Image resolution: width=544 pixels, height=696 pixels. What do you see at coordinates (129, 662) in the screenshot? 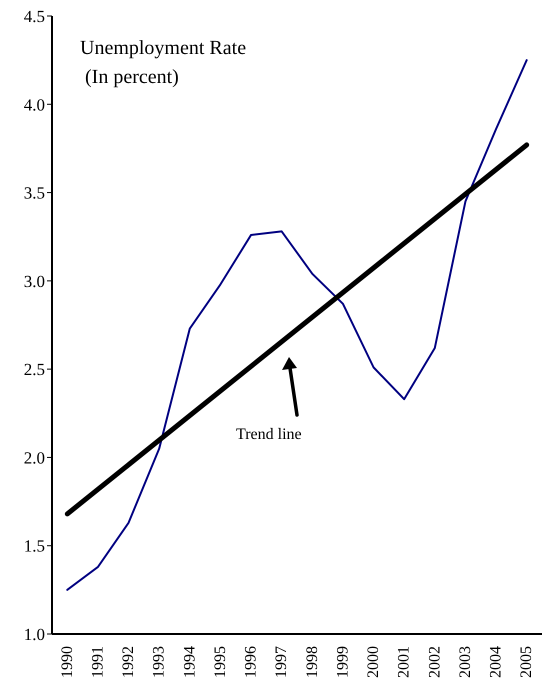
I see `x-tick-label: 1992` at bounding box center [129, 662].